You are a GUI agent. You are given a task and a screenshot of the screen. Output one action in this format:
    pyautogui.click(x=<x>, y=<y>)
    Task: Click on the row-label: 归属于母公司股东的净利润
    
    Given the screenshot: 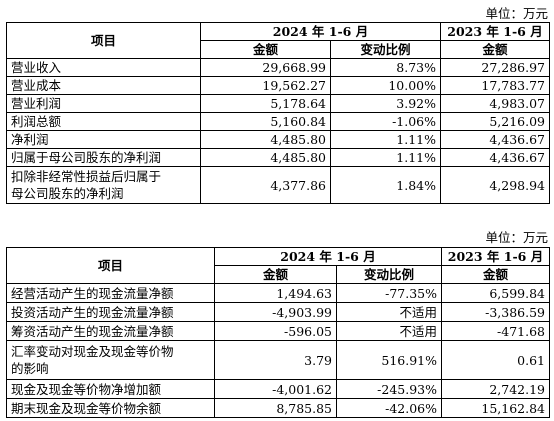 What is the action you would take?
    pyautogui.click(x=103, y=157)
    